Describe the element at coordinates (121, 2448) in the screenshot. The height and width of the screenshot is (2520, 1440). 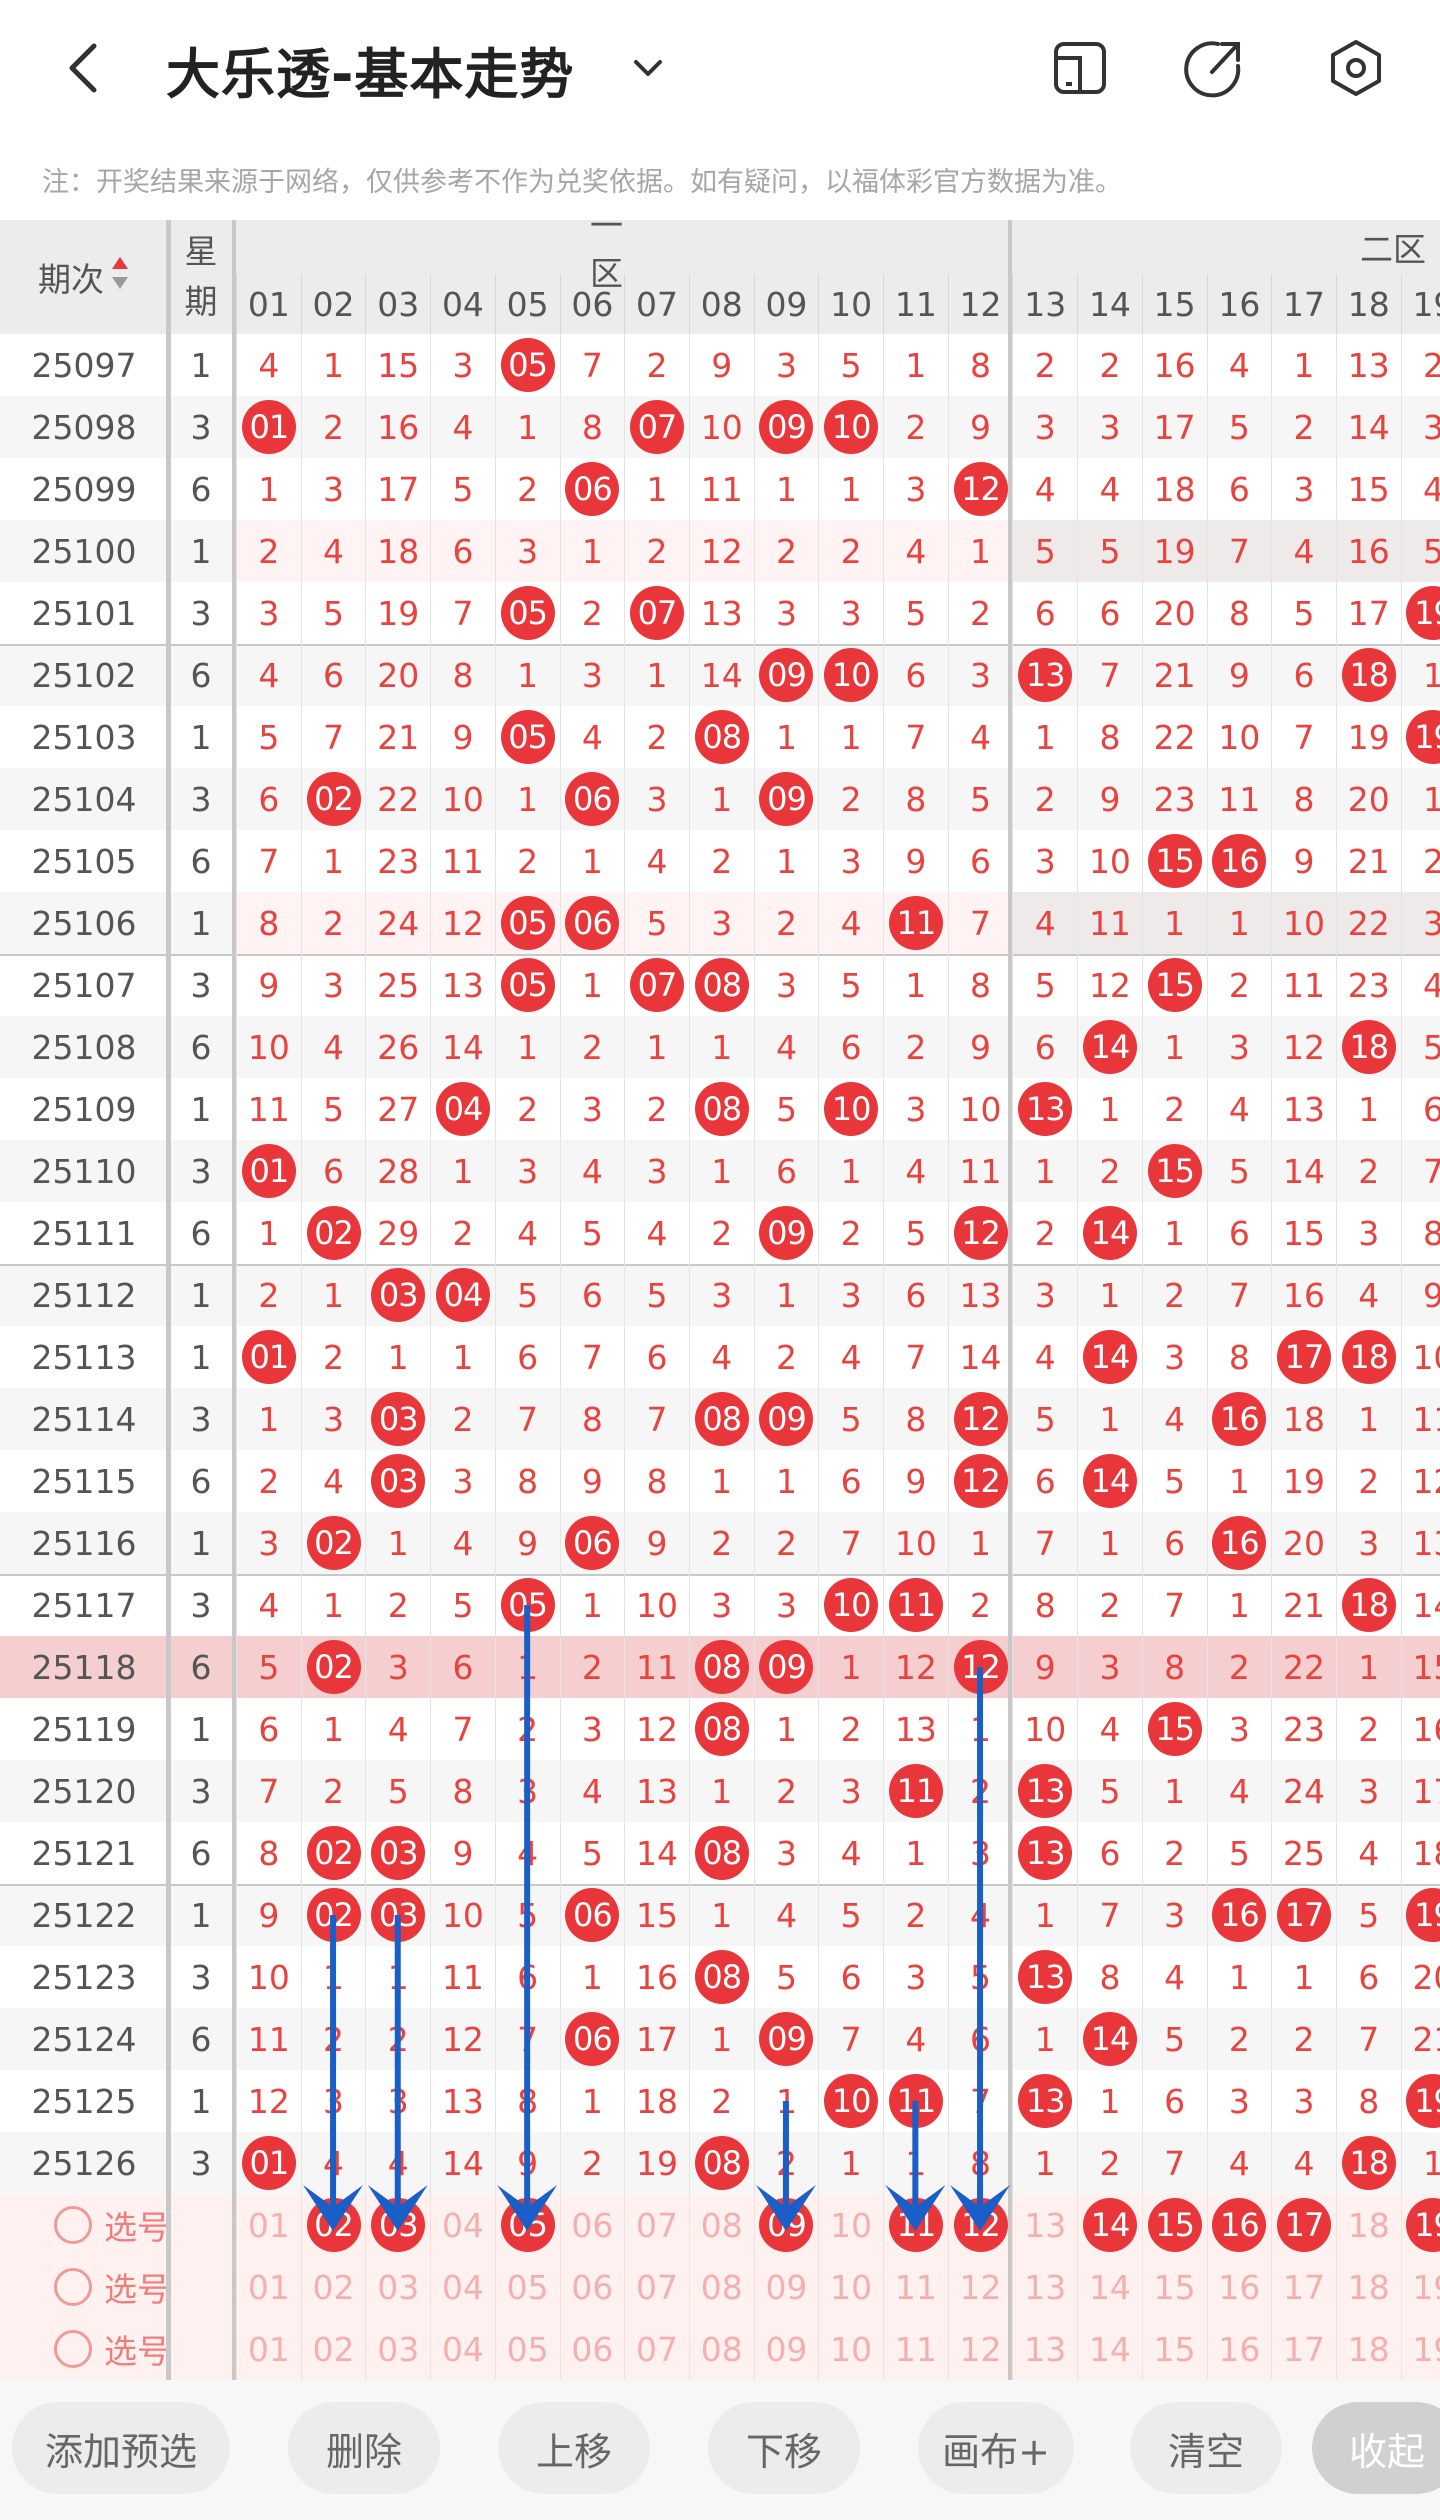
I see `add-preselect-button: 添加预选` at that location.